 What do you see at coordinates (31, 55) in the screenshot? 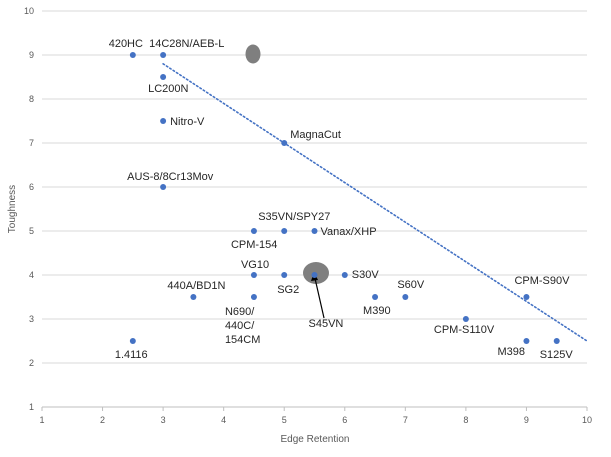
I see `y-tick-label-9: 9` at bounding box center [31, 55].